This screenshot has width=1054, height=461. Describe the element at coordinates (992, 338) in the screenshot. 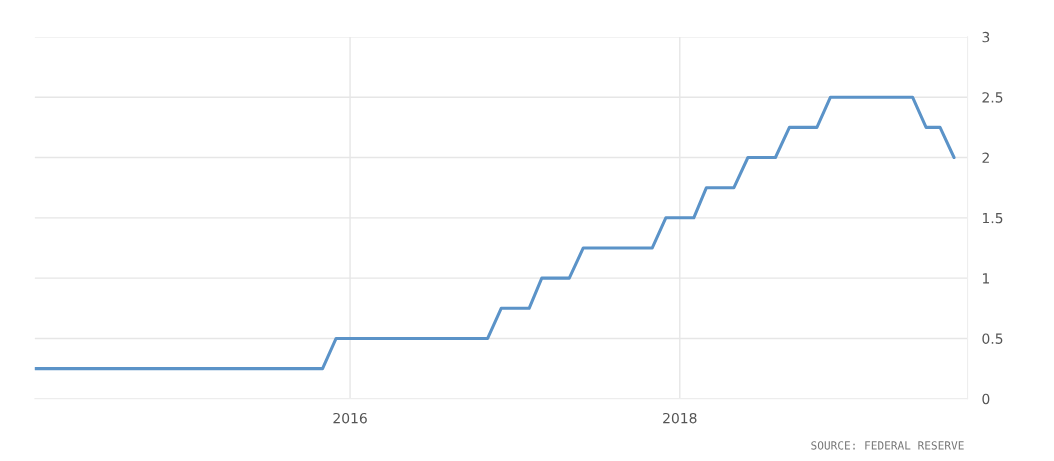

I see `y-tick-label: 0.5` at that location.